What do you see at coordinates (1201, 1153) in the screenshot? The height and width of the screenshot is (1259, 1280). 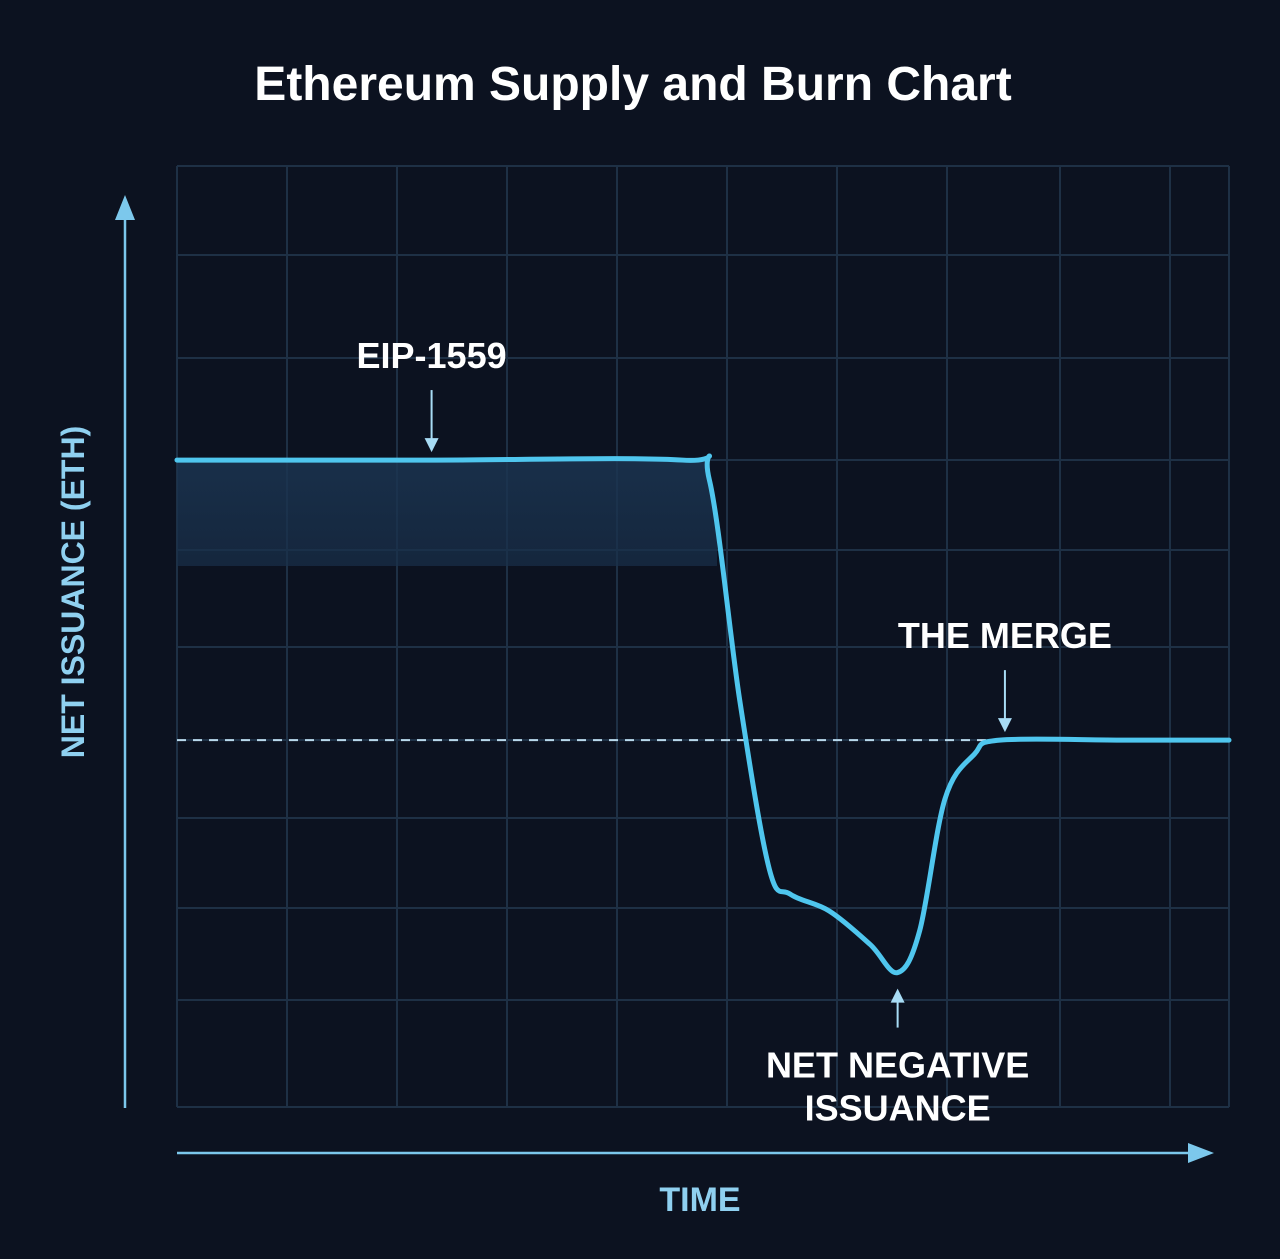 I see `x-axis-arrow-icon` at bounding box center [1201, 1153].